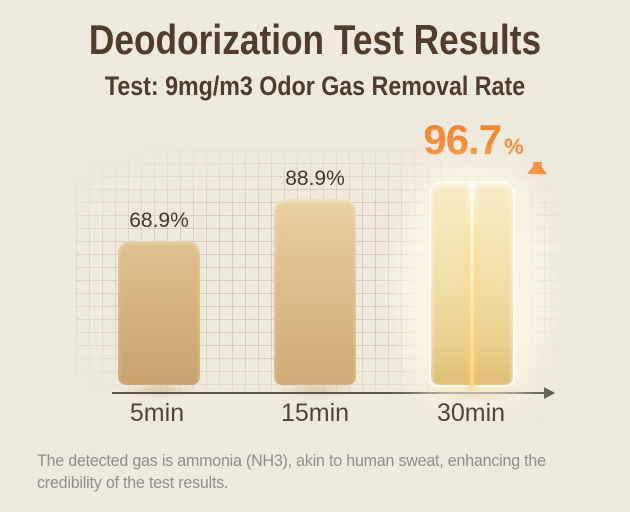  Describe the element at coordinates (462, 139) in the screenshot. I see `highlight-value: 96.7` at that location.